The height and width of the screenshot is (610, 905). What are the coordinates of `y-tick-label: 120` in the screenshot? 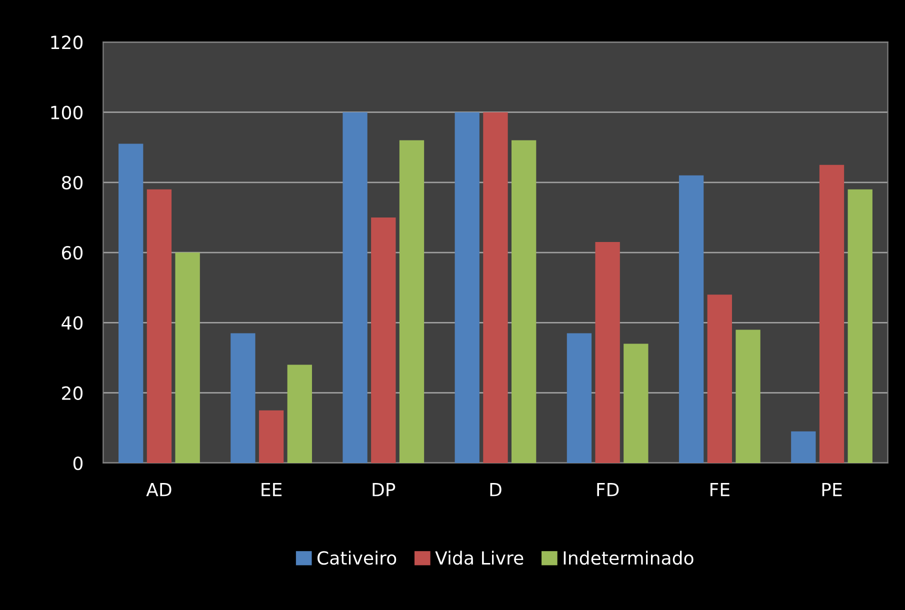 It's located at (67, 43).